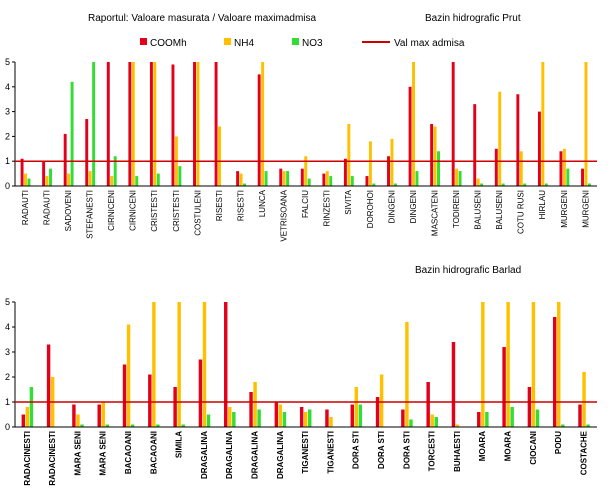  I want to click on x-tick-label: RADAUTI, so click(25, 207).